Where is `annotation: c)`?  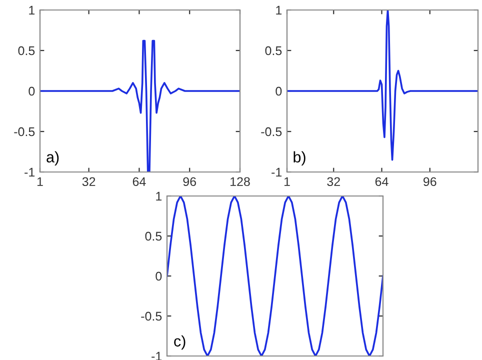
annotation: c) is located at coordinates (180, 342).